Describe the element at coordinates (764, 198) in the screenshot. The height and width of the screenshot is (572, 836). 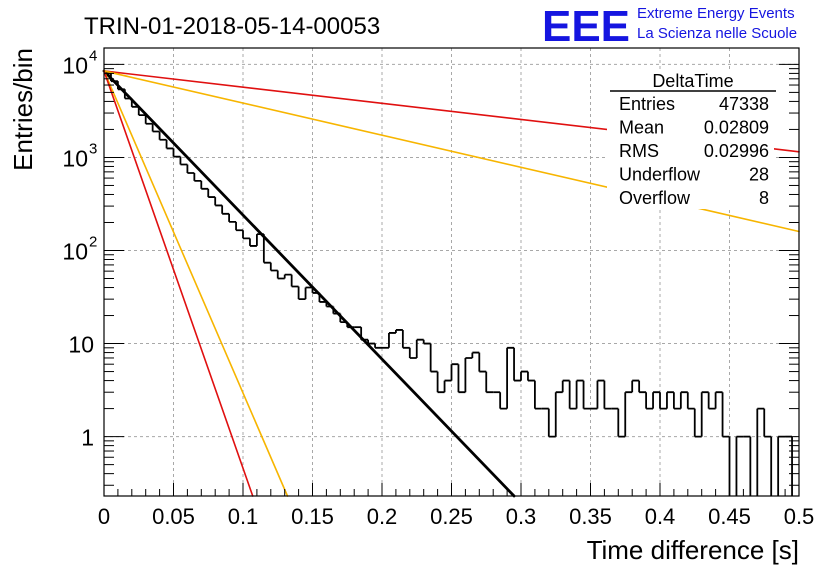
I see `stats-value: 8` at that location.